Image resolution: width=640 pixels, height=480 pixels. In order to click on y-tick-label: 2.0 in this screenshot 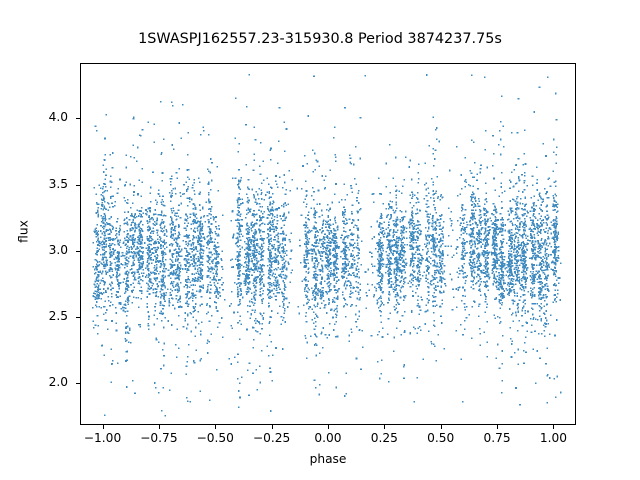, I will do `click(58, 381)`.